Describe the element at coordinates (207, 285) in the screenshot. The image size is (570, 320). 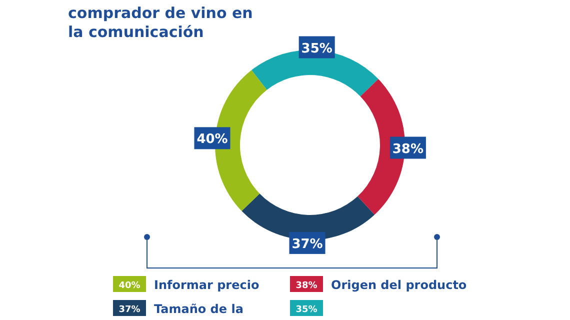
I see `legend-label: Informar precio` at that location.